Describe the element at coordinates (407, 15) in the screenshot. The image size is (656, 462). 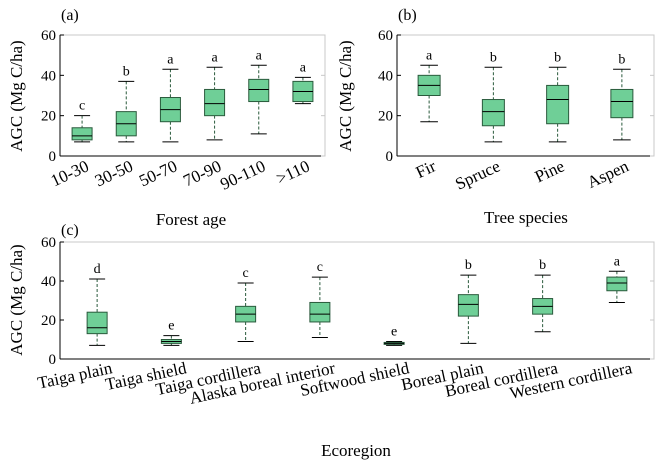
I see `panel-b-label: (b)` at that location.